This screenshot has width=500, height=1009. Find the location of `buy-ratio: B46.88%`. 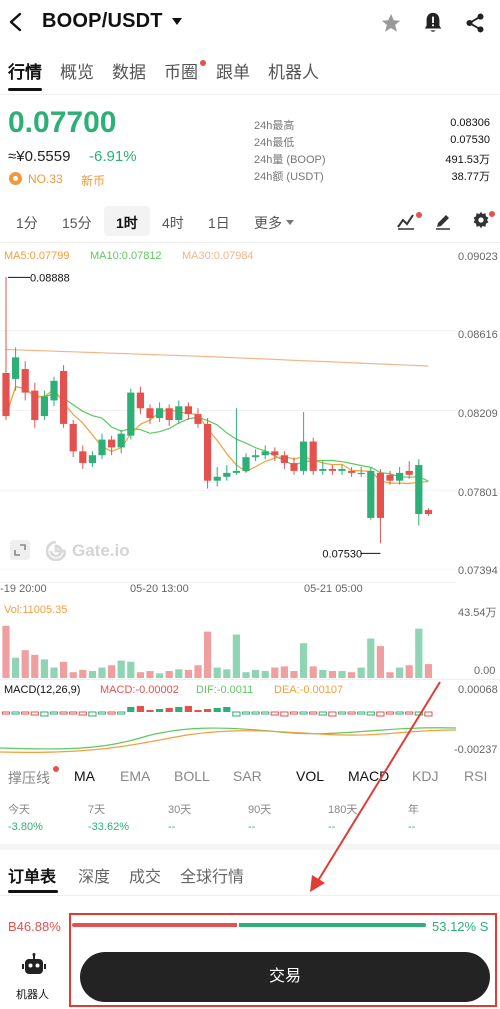

buy-ratio: B46.88% is located at coordinates (34, 926).